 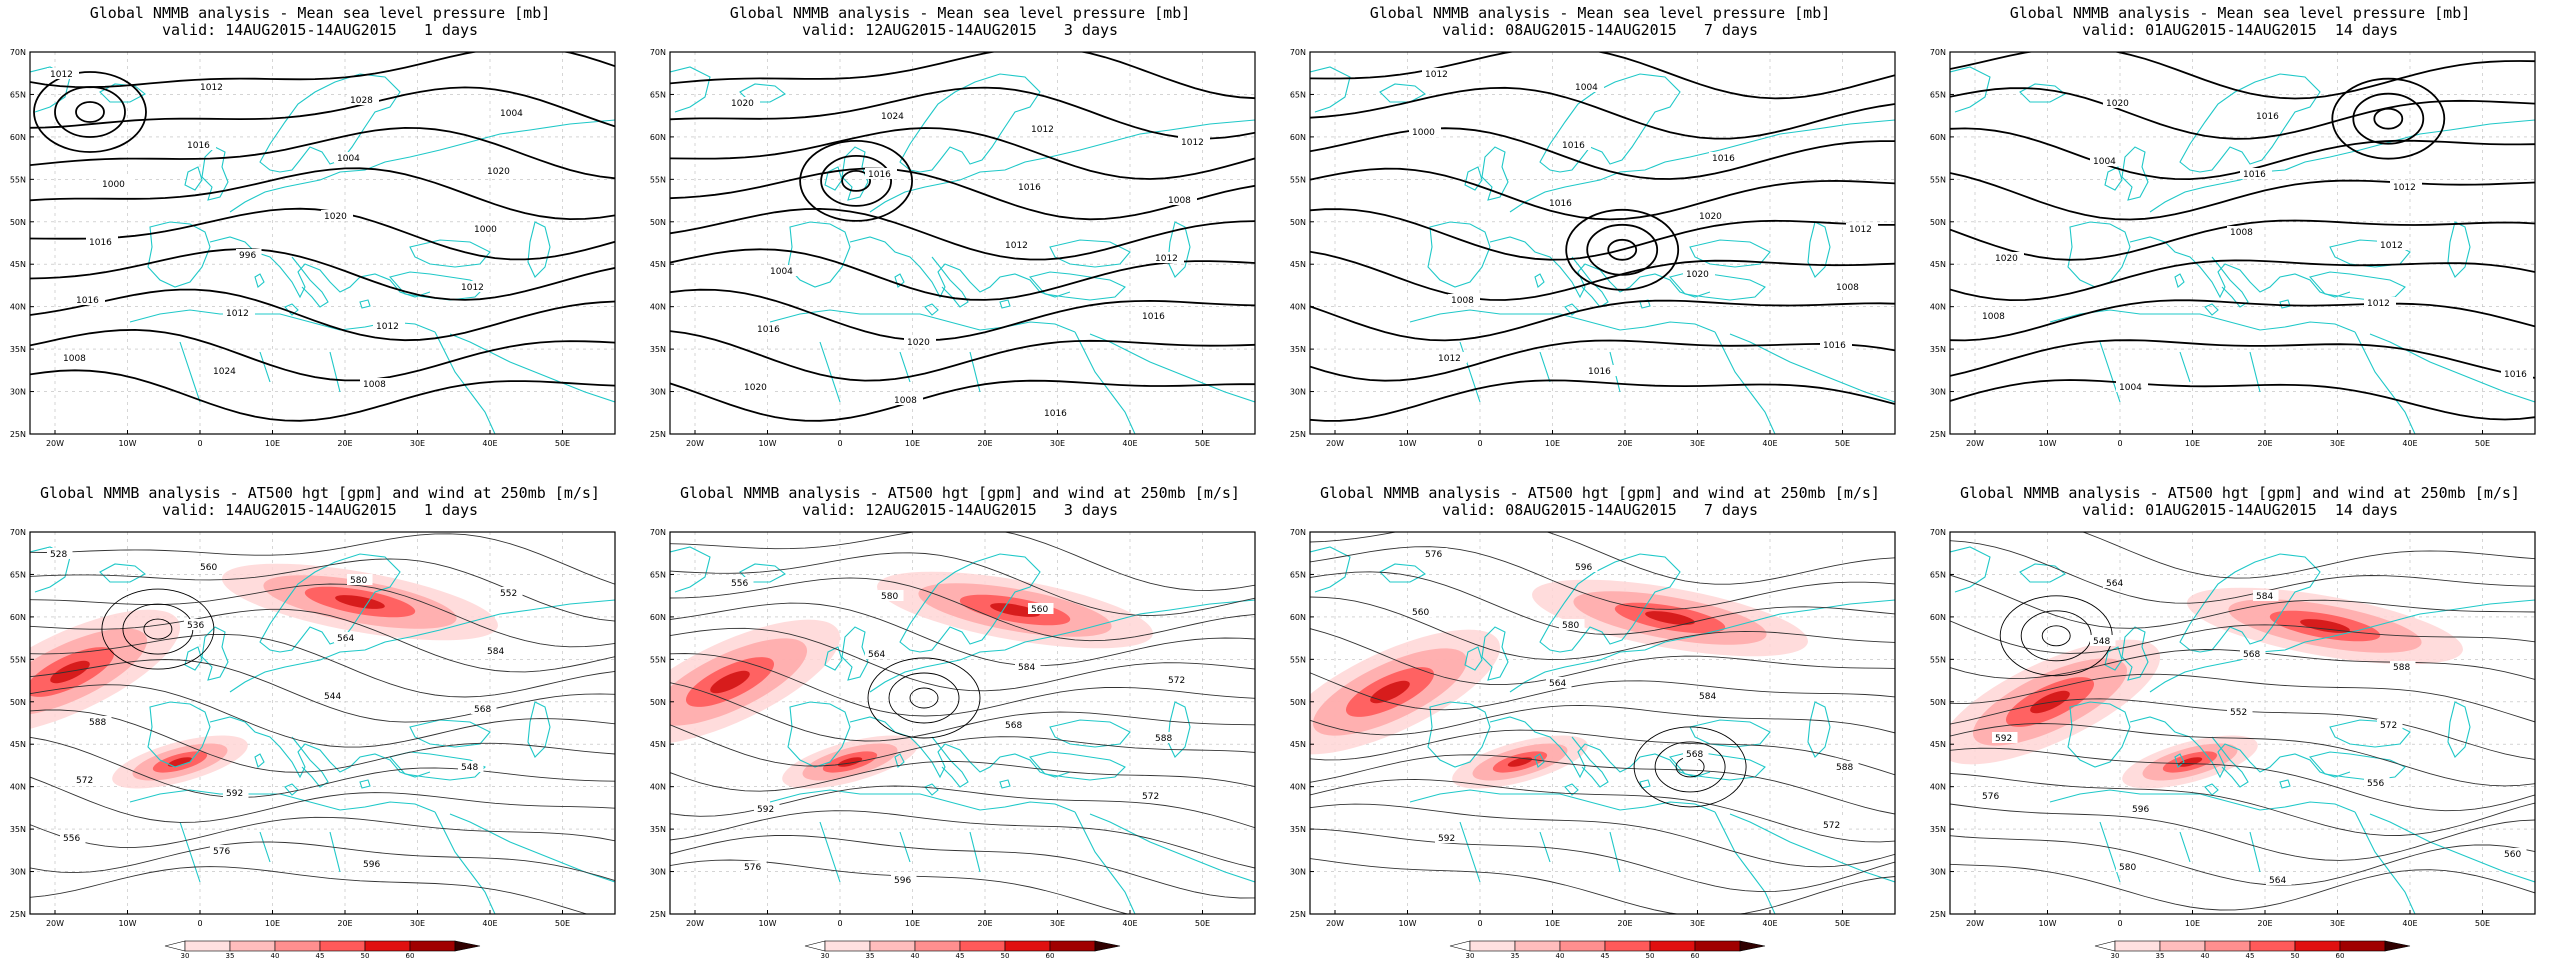 What do you see at coordinates (2101, 642) in the screenshot?
I see `contour-label: 548` at bounding box center [2101, 642].